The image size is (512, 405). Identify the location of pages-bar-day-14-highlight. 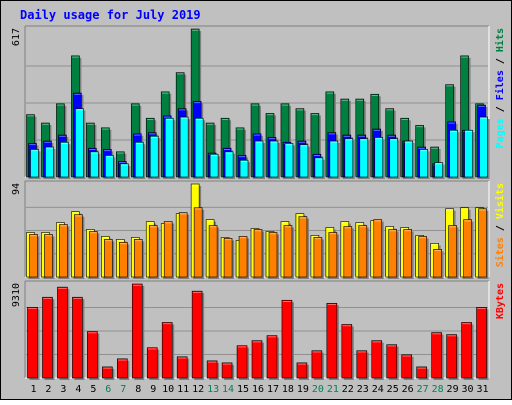
(229, 153).